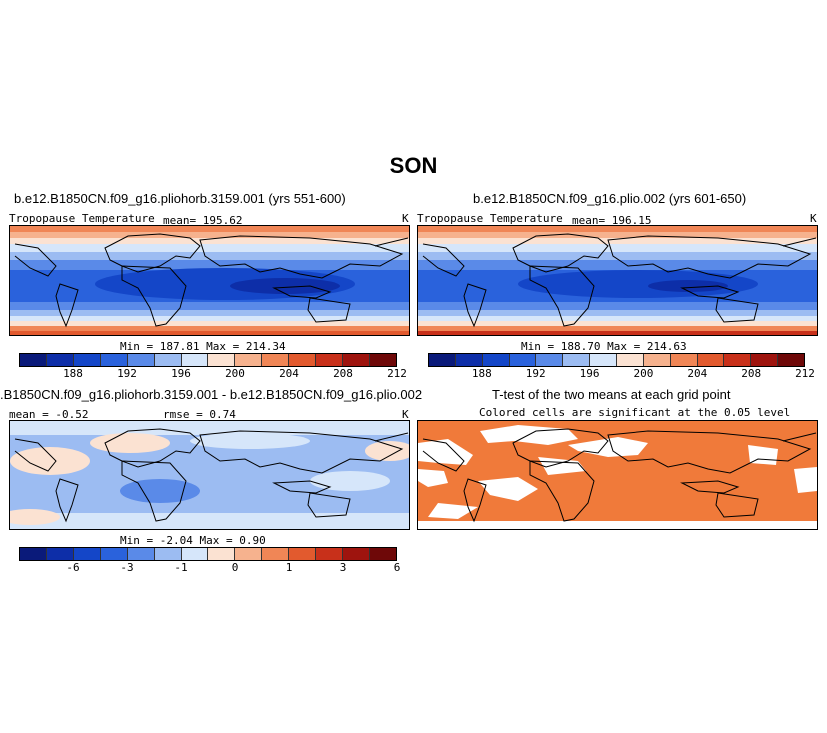  Describe the element at coordinates (617, 280) in the screenshot. I see `panel2-map` at that location.